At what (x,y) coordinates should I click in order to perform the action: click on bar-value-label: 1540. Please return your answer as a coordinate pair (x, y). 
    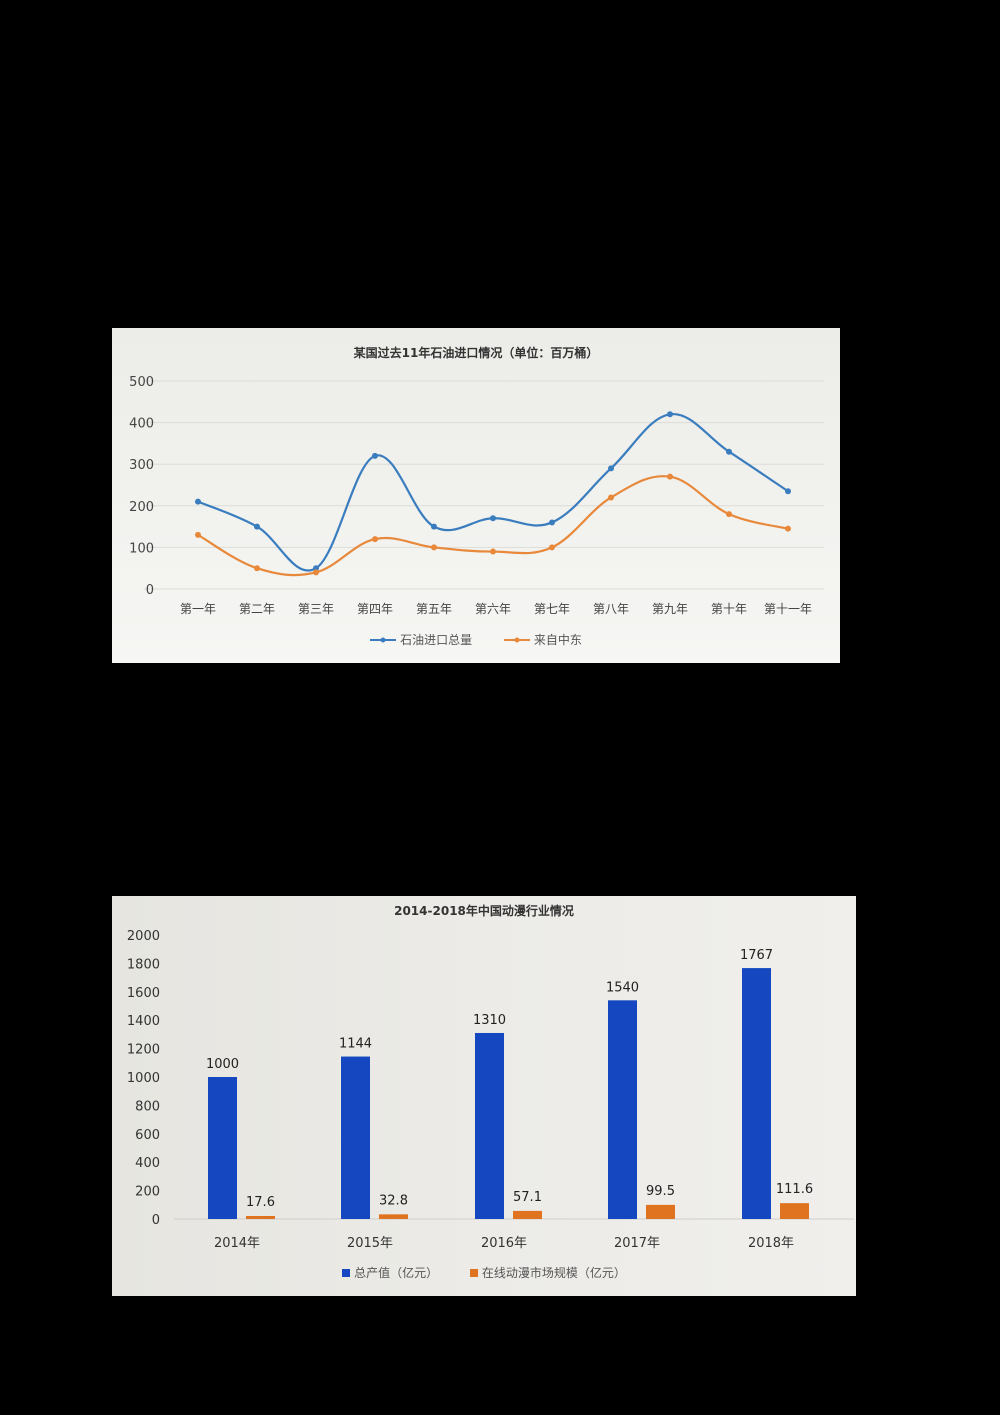
    Looking at the image, I should click on (622, 987).